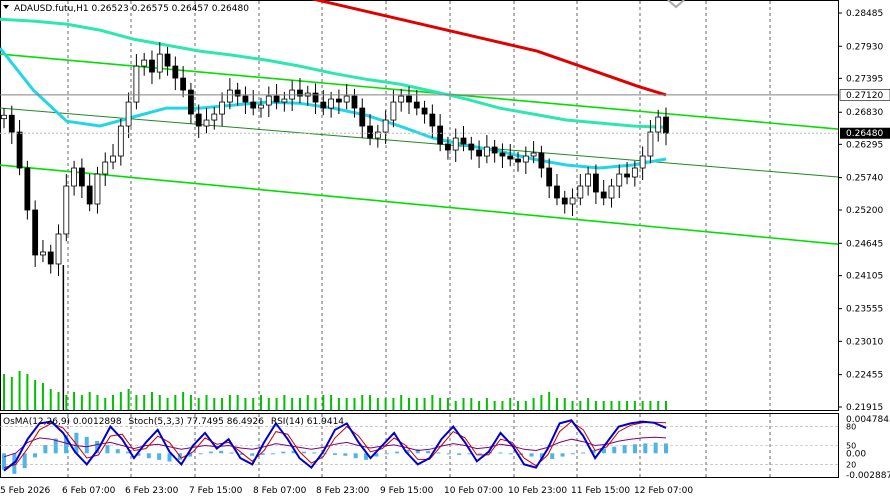  What do you see at coordinates (62, 422) in the screenshot?
I see `osma-header: OsMA(12,26,9) 0.0012898` at bounding box center [62, 422].